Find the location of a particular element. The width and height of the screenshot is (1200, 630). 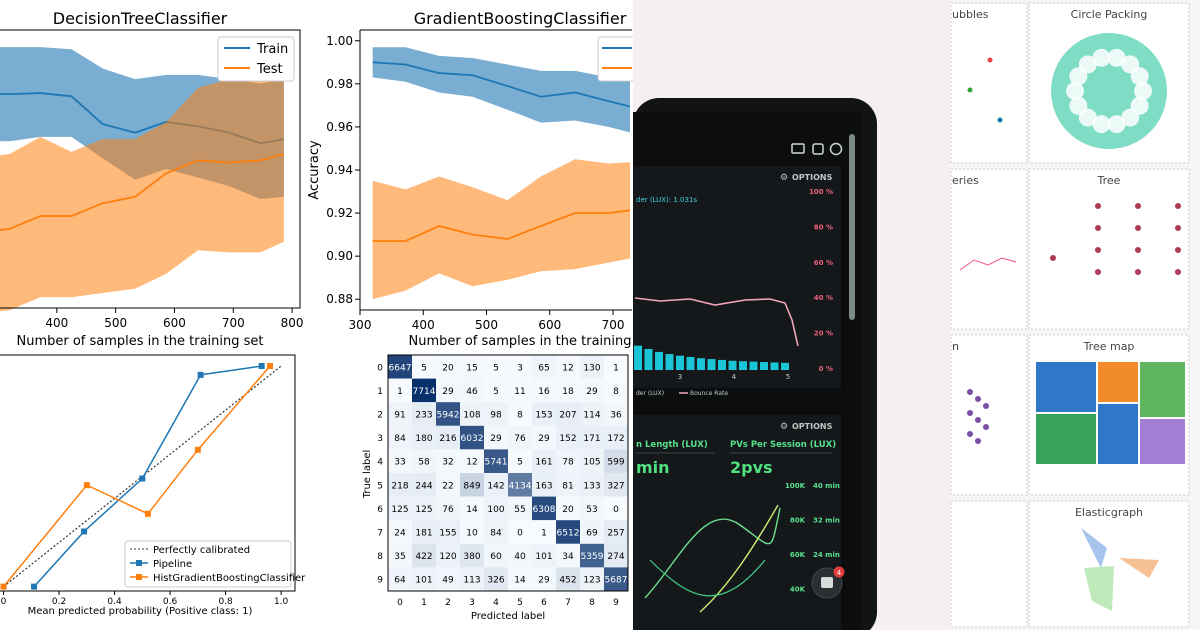

col-label: 7 is located at coordinates (568, 603).